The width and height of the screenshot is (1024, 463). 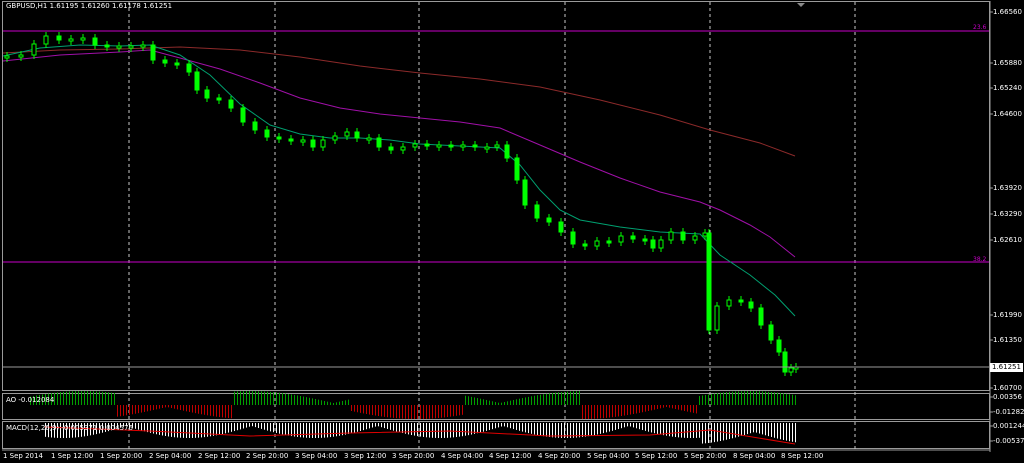 I want to click on macd-signal-line, so click(x=420, y=435).